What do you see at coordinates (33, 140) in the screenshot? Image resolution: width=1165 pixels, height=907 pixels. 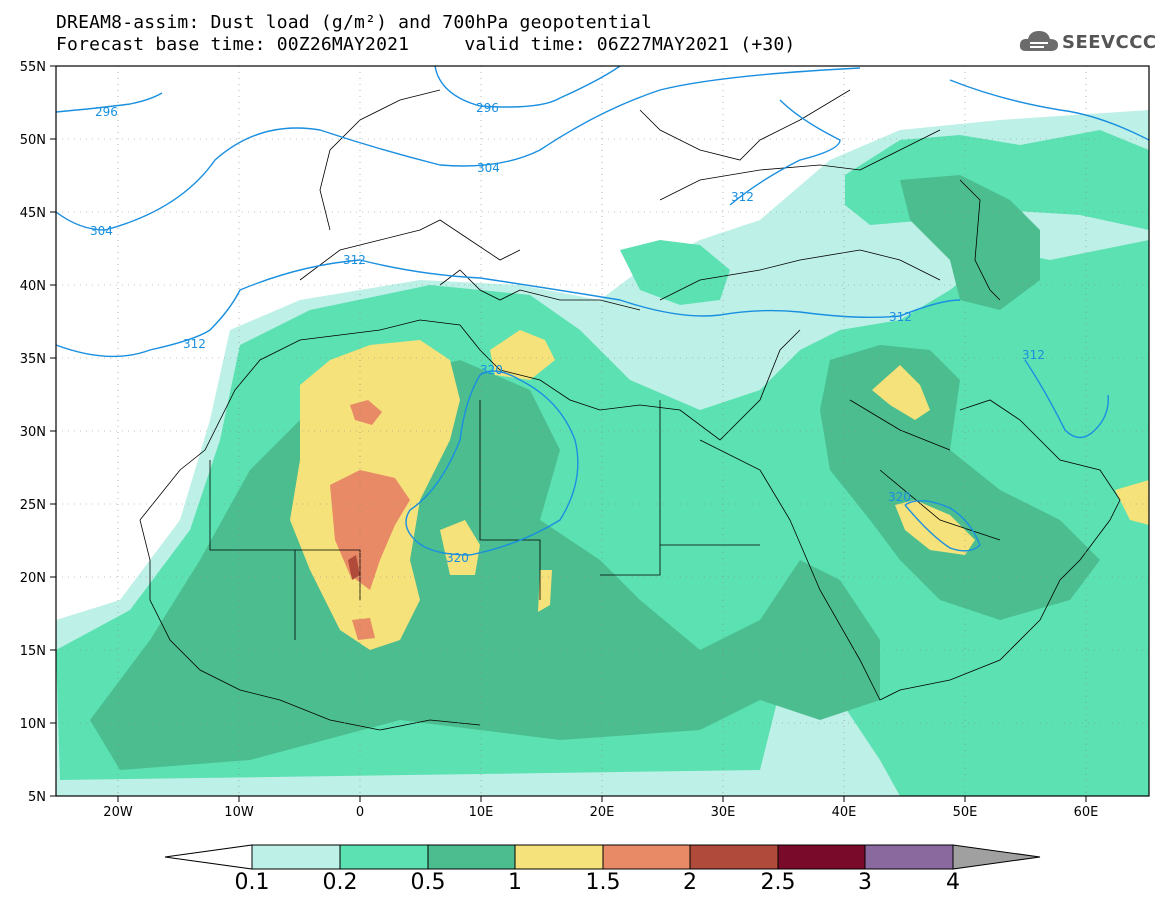 I see `lat-label: 50N` at bounding box center [33, 140].